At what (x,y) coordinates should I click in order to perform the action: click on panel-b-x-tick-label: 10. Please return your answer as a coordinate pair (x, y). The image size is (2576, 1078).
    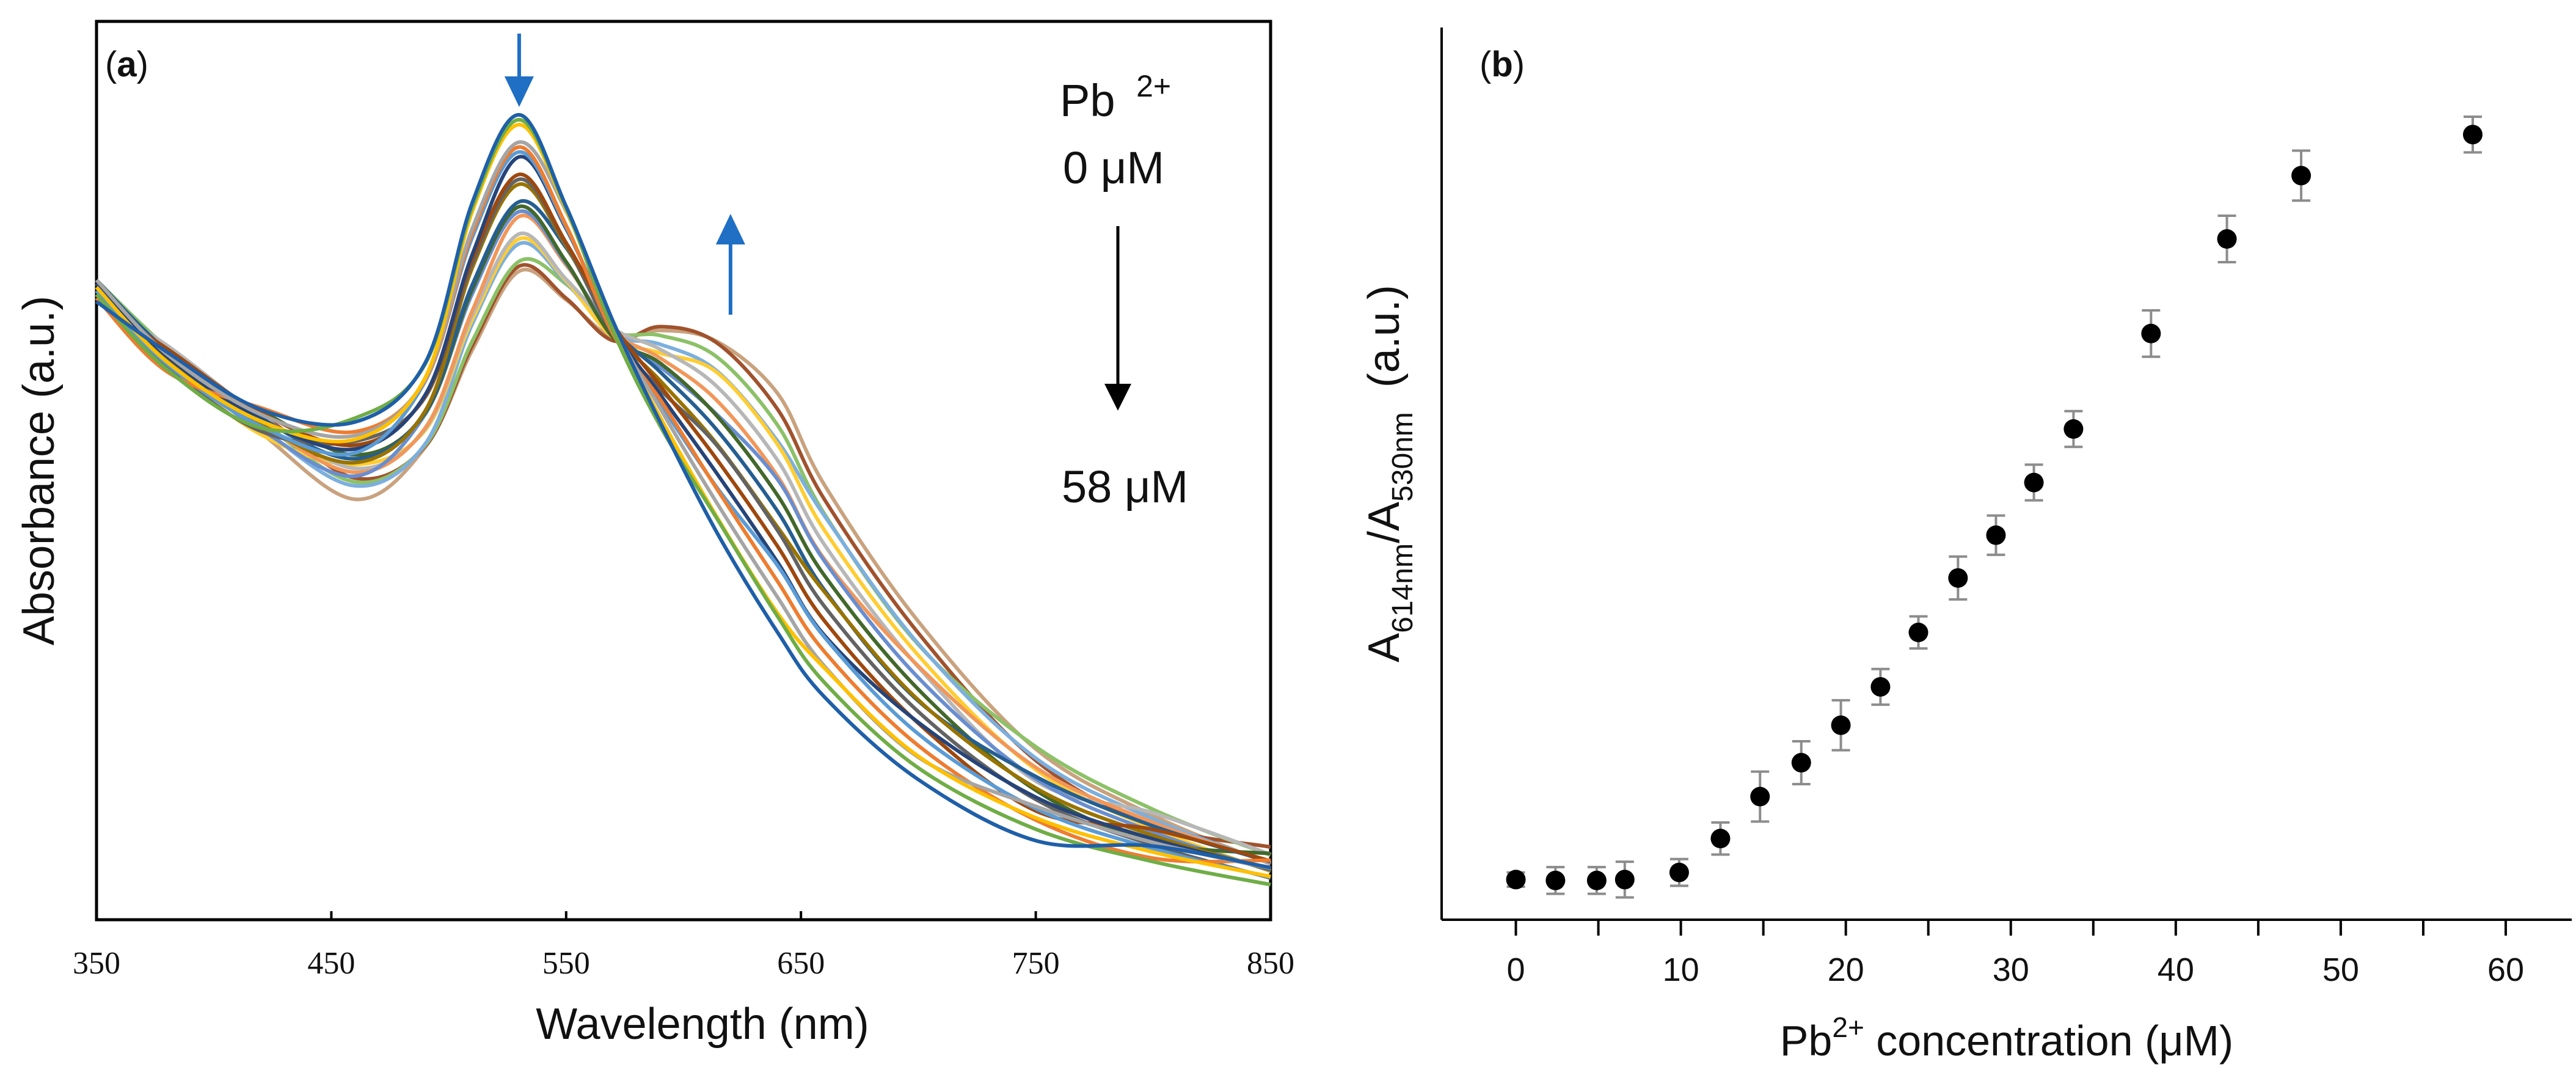
    Looking at the image, I should click on (1681, 970).